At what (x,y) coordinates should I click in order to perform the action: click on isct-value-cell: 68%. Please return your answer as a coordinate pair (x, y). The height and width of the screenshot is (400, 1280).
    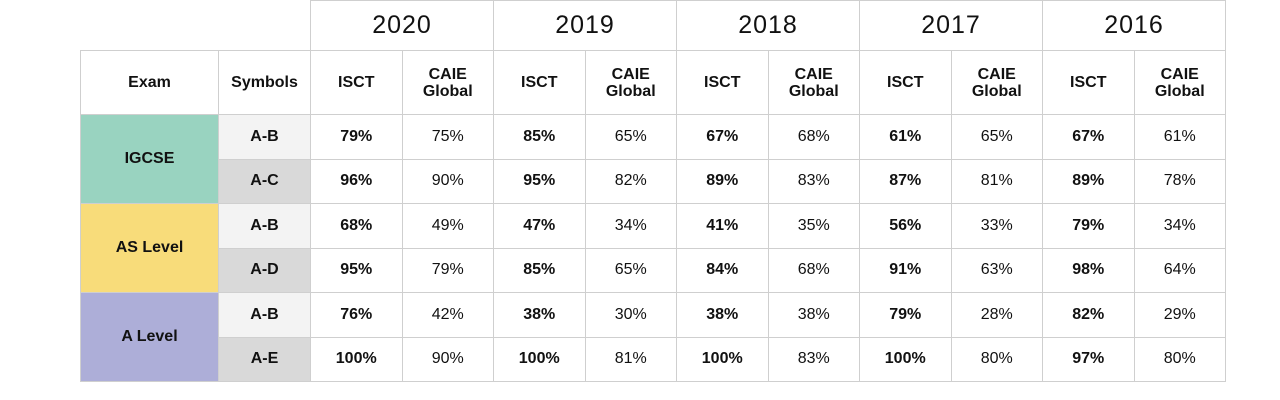
    Looking at the image, I should click on (356, 226).